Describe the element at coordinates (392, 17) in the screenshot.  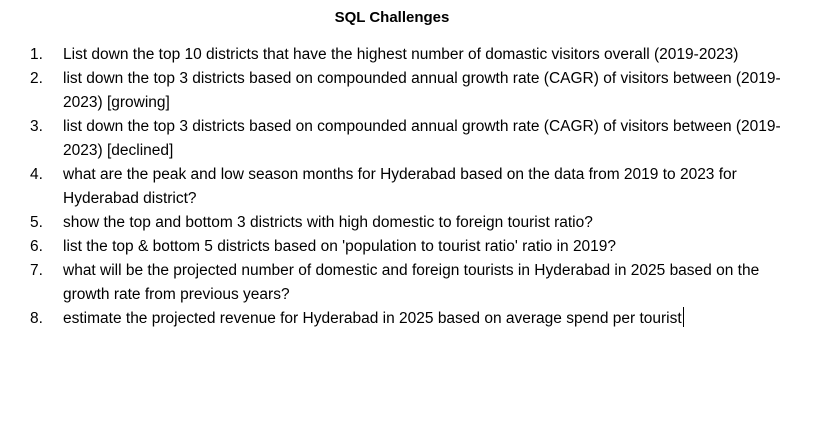
I see `document-title: SQL Challenges` at that location.